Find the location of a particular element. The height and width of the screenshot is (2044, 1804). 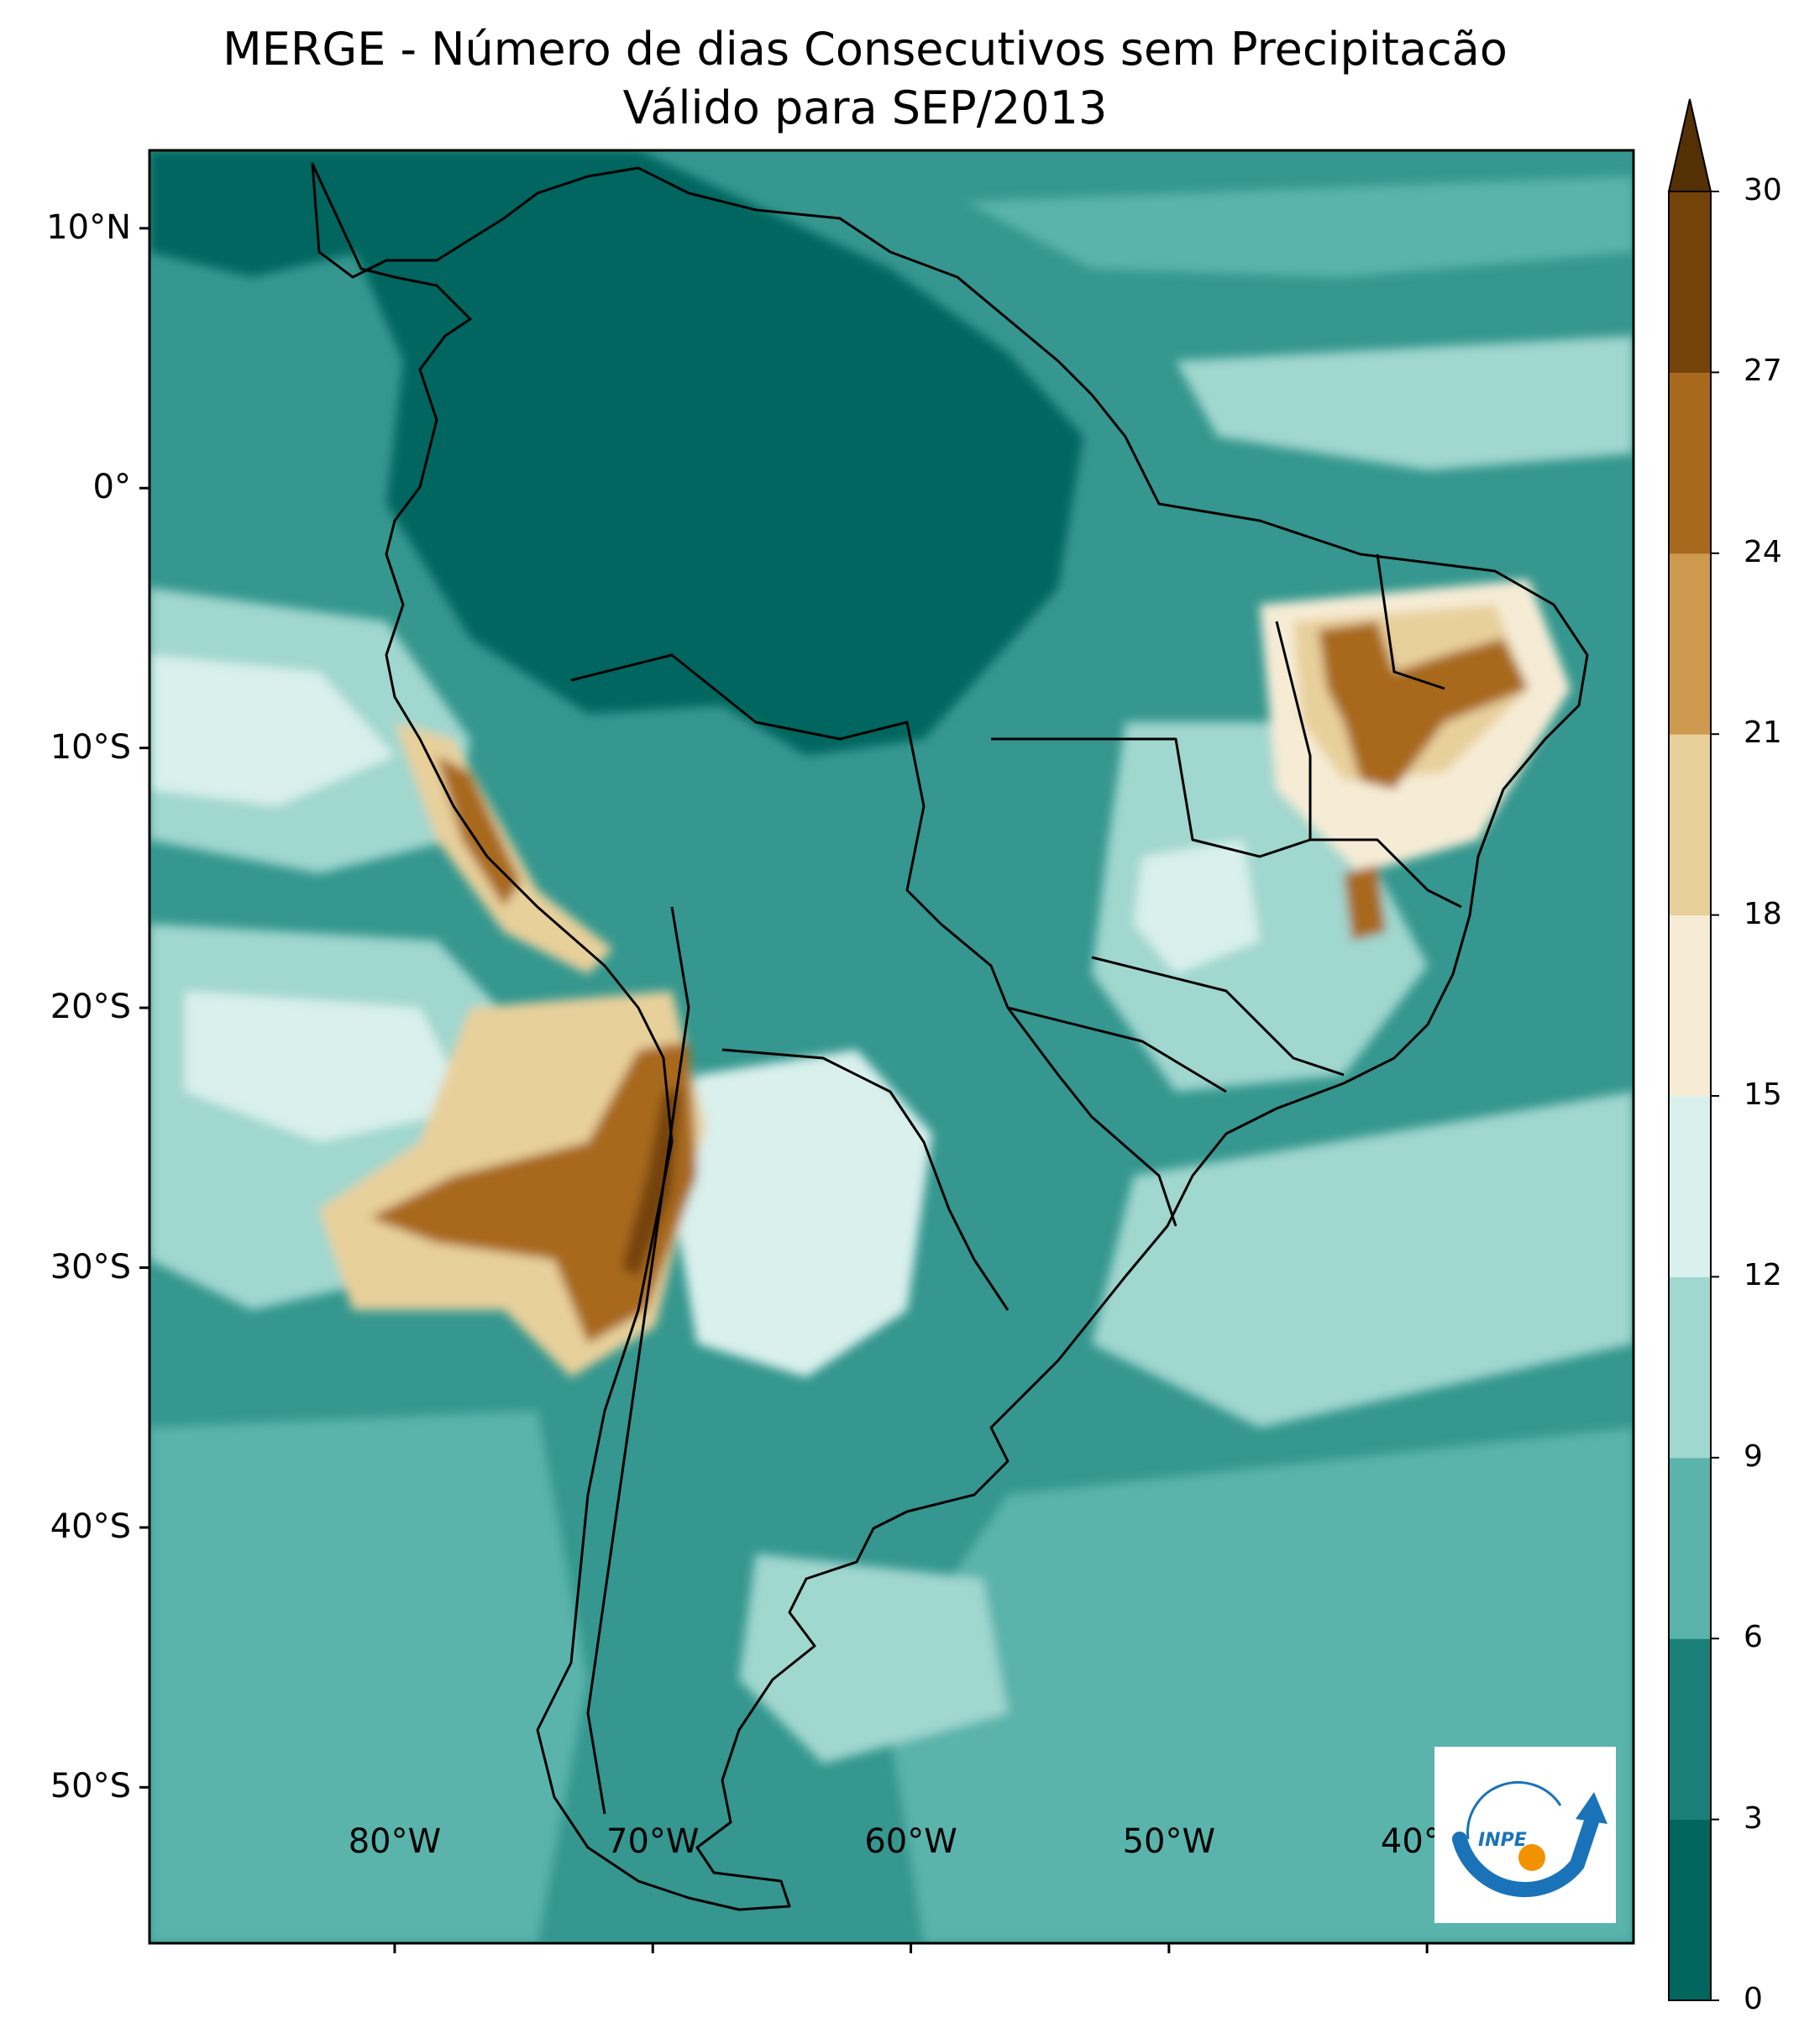

colorbar-tick-label: 6 is located at coordinates (1753, 1637).